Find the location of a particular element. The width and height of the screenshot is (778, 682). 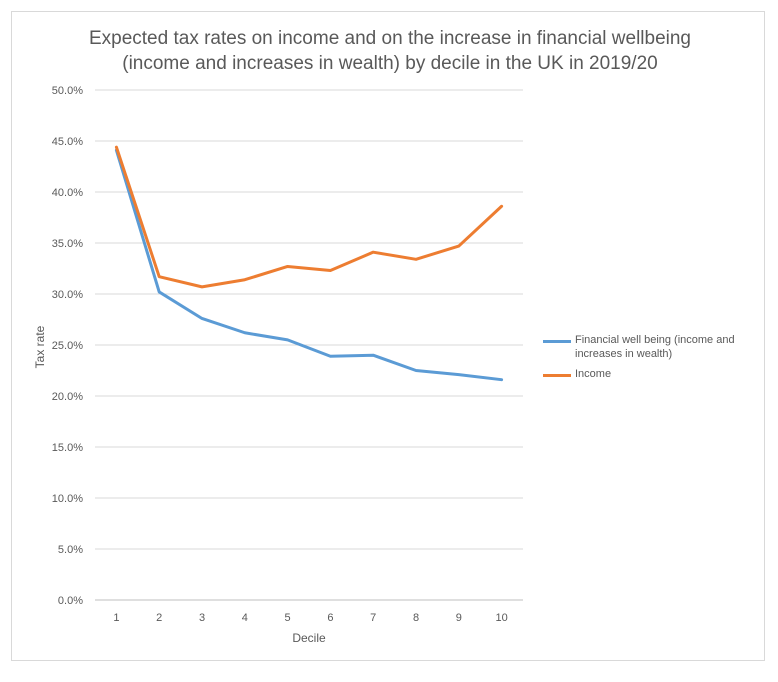

y-tick-label: 35.0% is located at coordinates (67, 244).